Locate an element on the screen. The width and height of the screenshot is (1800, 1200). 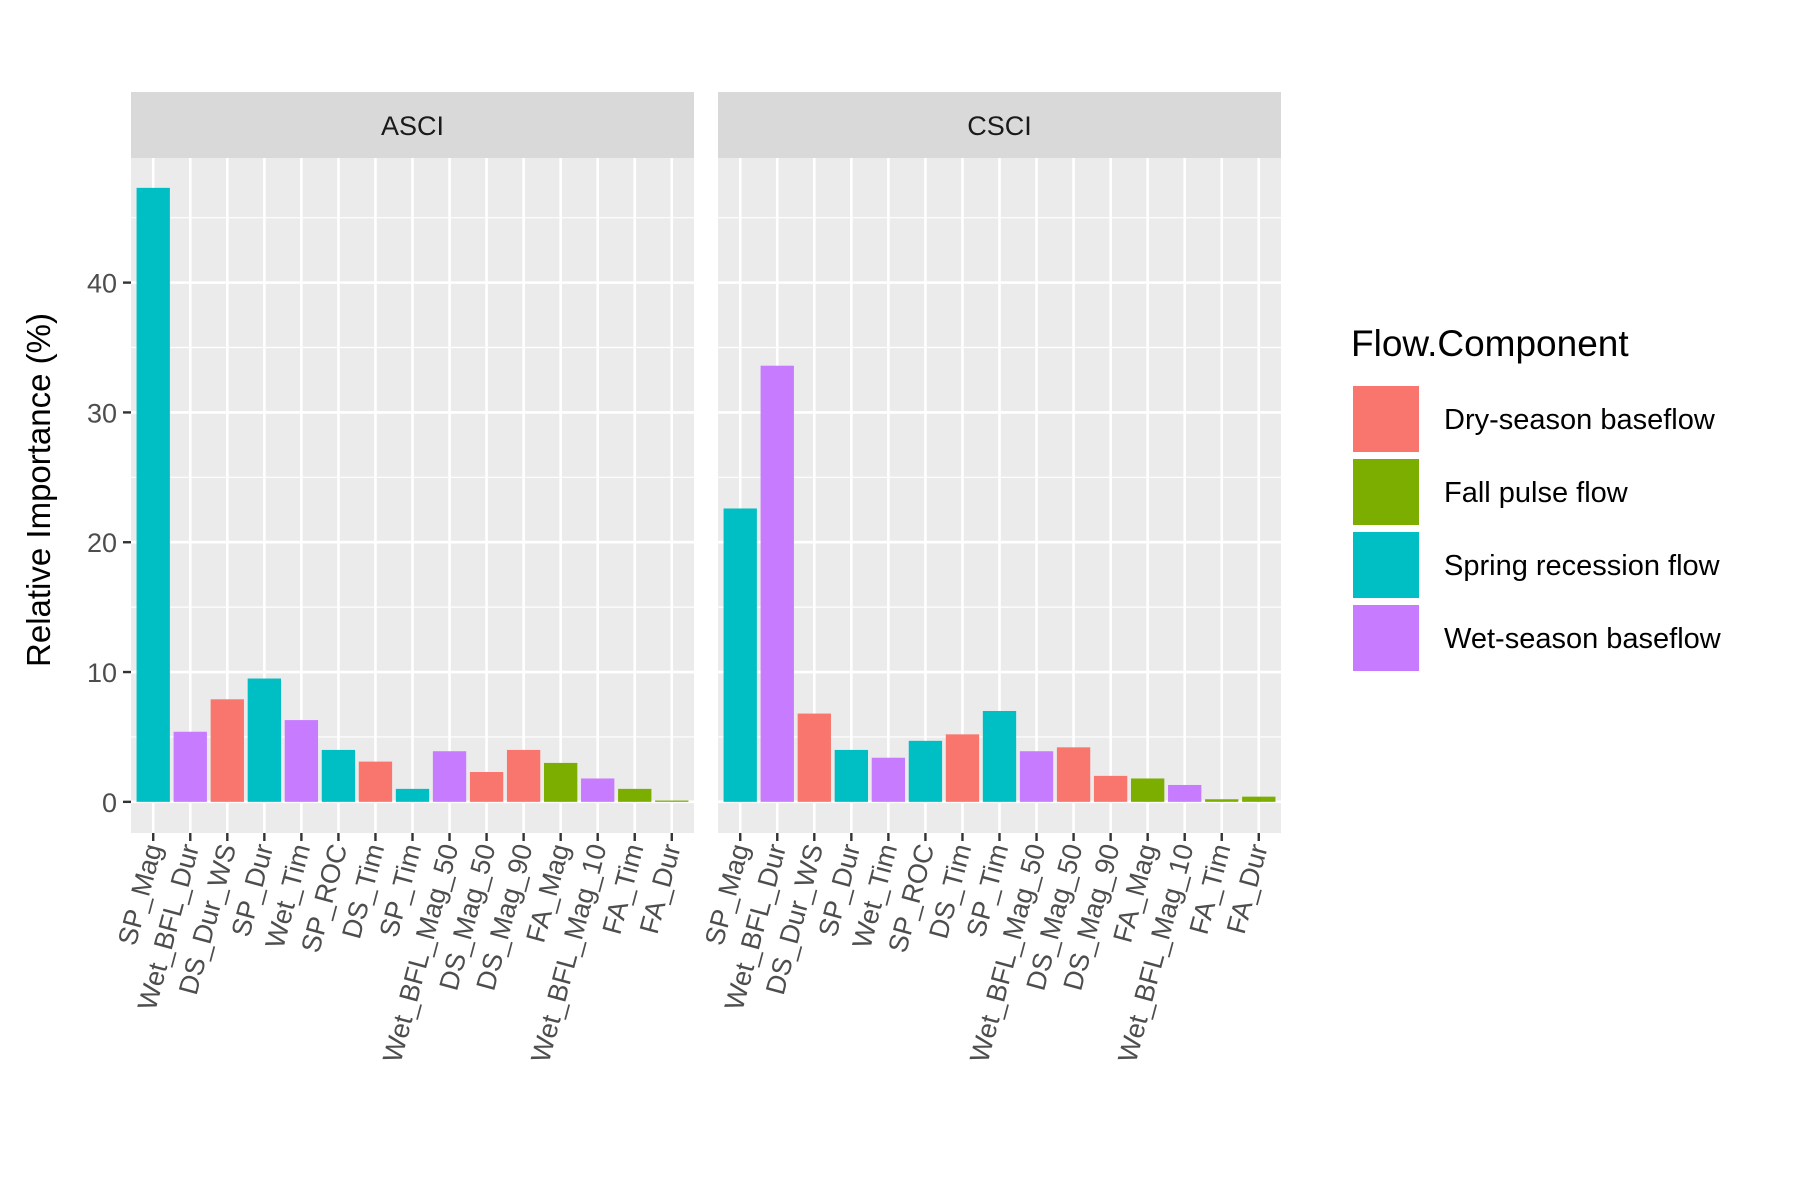
y-axis-title: Relative Importance (%) is located at coordinates (38, 490).